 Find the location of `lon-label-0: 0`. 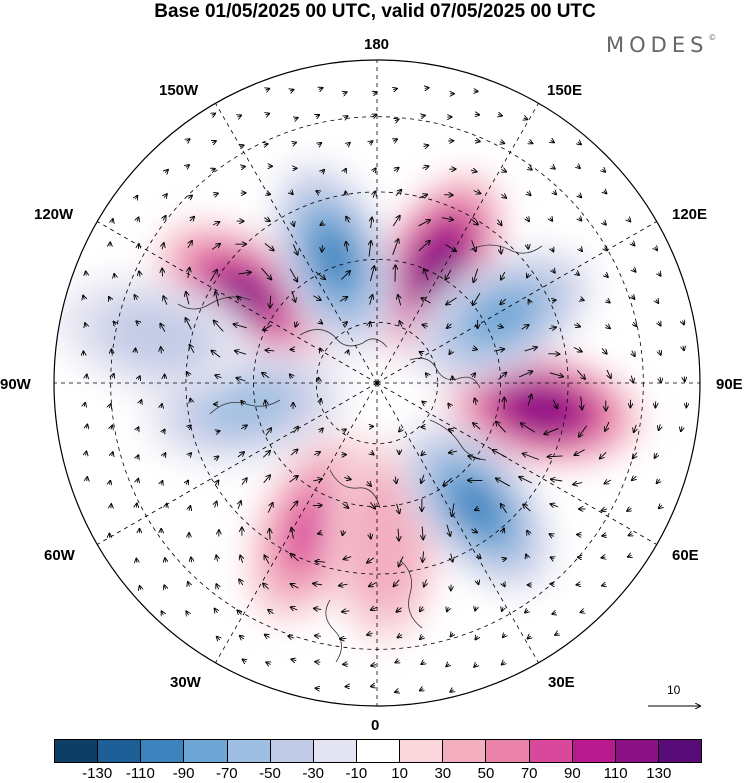

lon-label-0: 0 is located at coordinates (375, 725).